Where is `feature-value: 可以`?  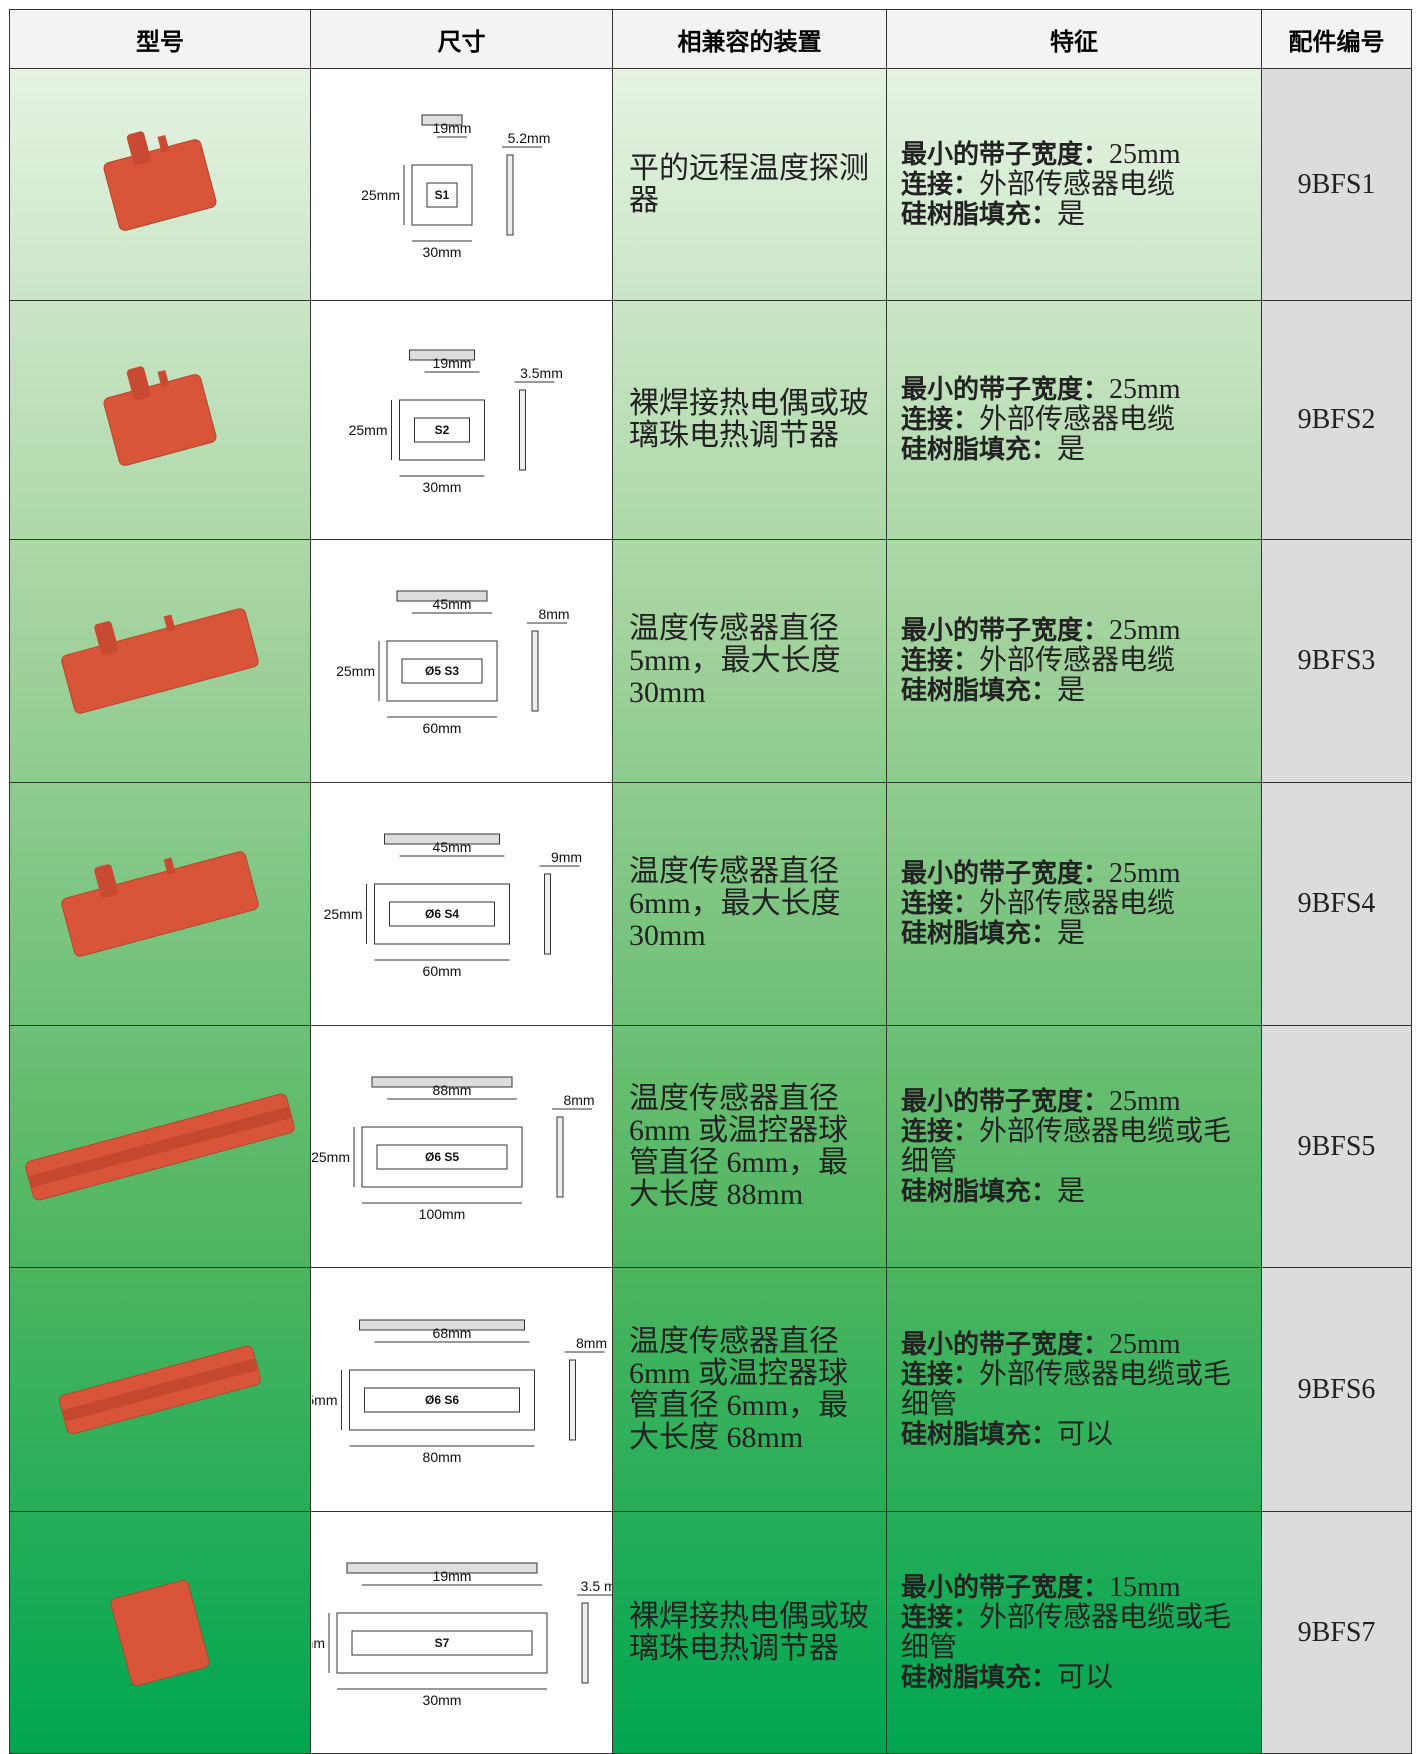 feature-value: 可以 is located at coordinates (1085, 1677).